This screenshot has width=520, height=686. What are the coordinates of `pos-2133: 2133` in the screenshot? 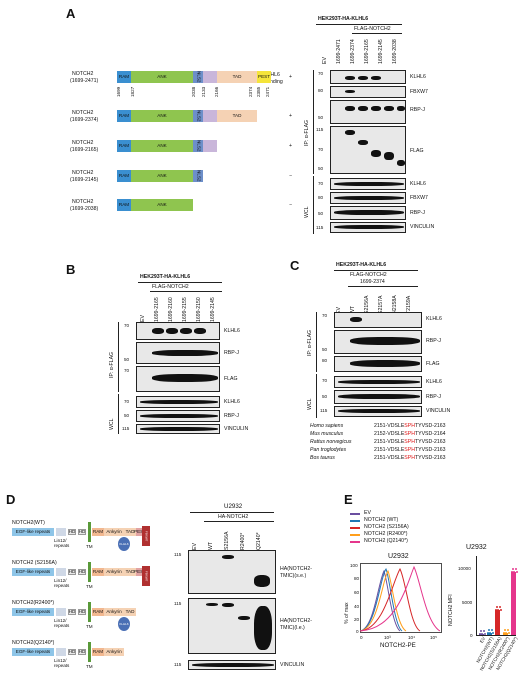 It's located at (203, 91).